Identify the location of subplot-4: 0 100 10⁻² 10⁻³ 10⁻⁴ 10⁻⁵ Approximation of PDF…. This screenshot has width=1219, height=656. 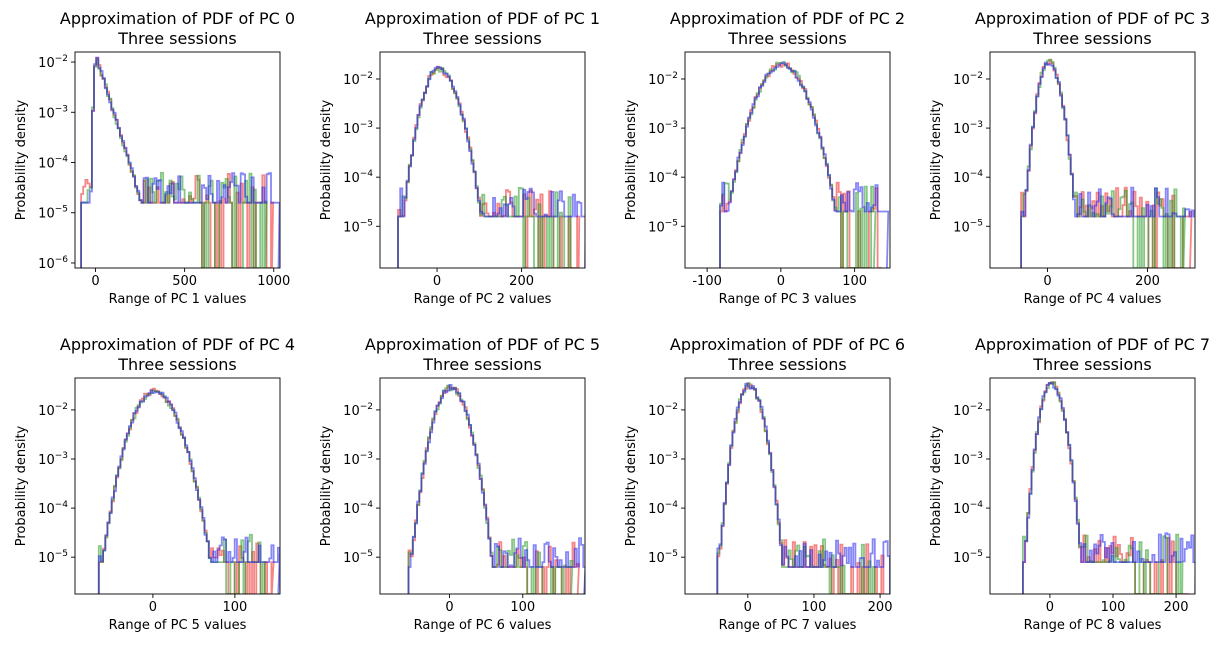
(154, 484).